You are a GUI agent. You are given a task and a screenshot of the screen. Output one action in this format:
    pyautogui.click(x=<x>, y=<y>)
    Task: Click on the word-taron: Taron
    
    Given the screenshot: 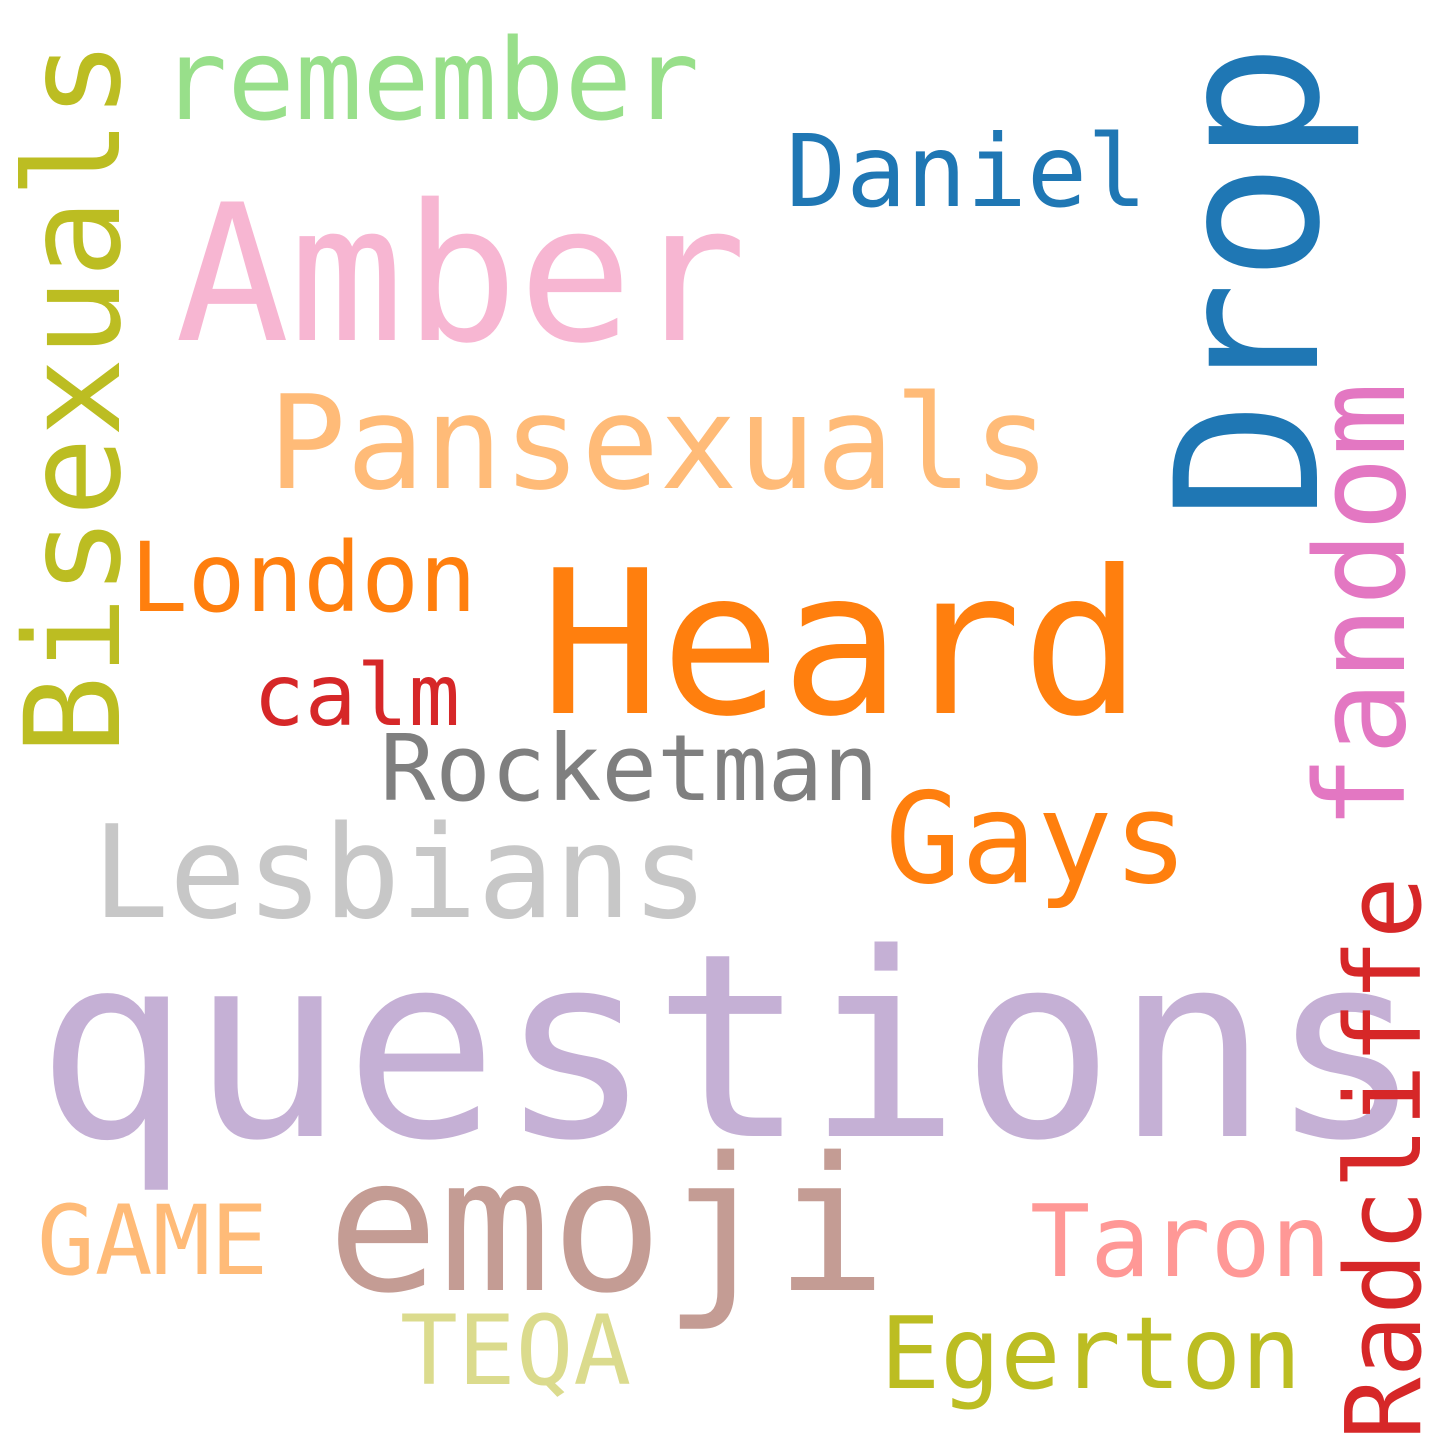 What is the action you would take?
    pyautogui.click(x=1181, y=1241)
    